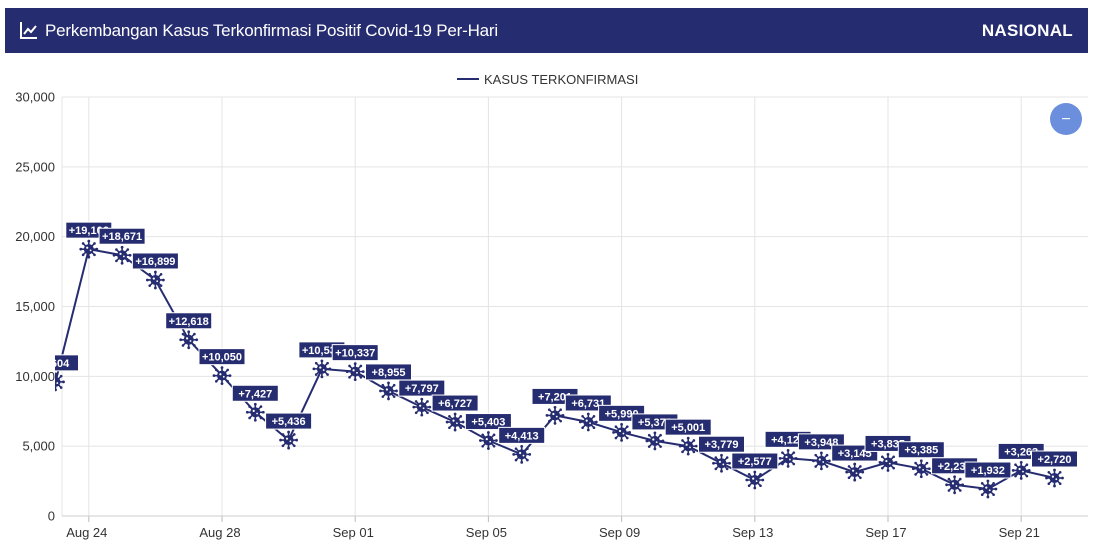 The image size is (1094, 549). I want to click on data-label: +4,413, so click(522, 435).